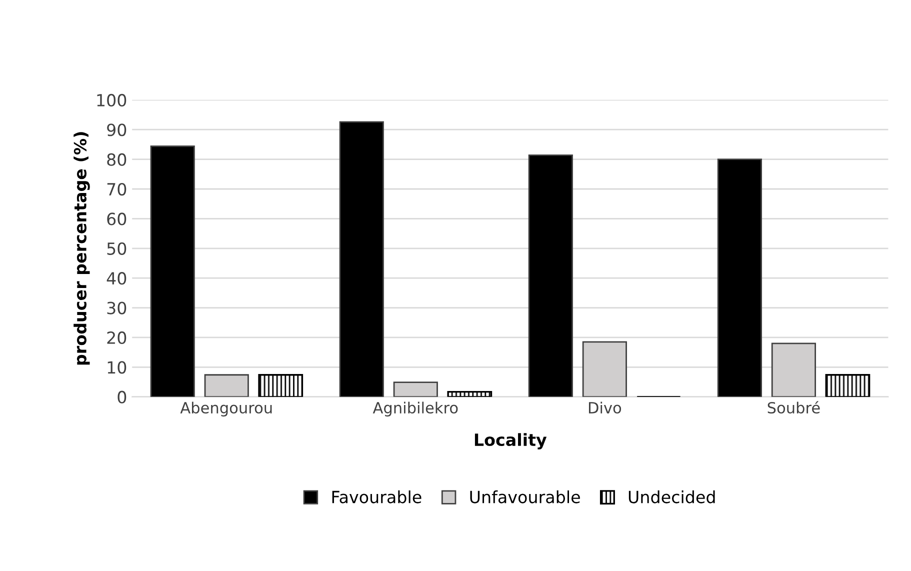 This screenshot has height=571, width=911. What do you see at coordinates (605, 408) in the screenshot?
I see `x-tick-label: Divo` at bounding box center [605, 408].